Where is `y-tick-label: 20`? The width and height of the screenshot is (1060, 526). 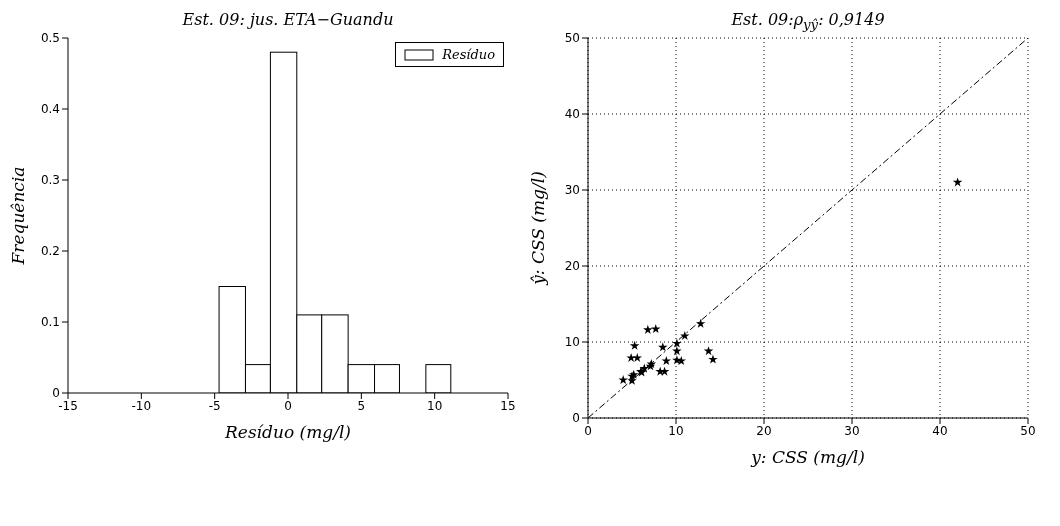 y-tick-label: 20 is located at coordinates (572, 266).